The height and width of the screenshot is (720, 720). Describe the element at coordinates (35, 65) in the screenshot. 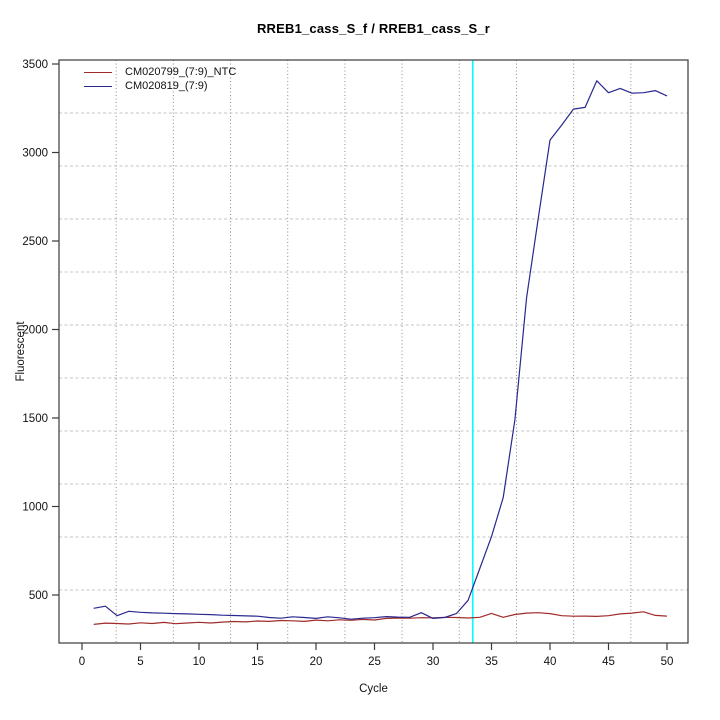

I see `y-tick-label: 3500` at that location.